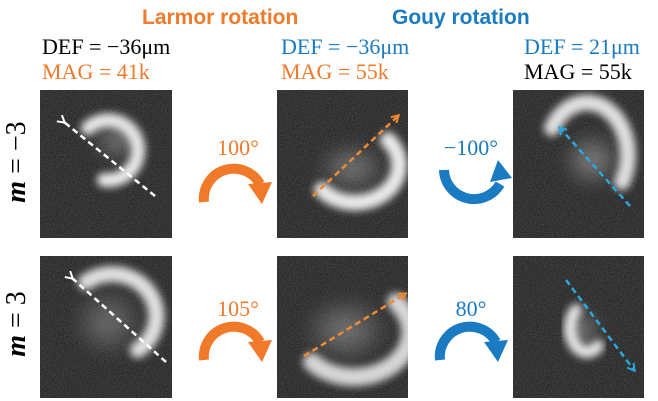 This screenshot has width=658, height=401. I want to click on panel-row2-col1, so click(106, 327).